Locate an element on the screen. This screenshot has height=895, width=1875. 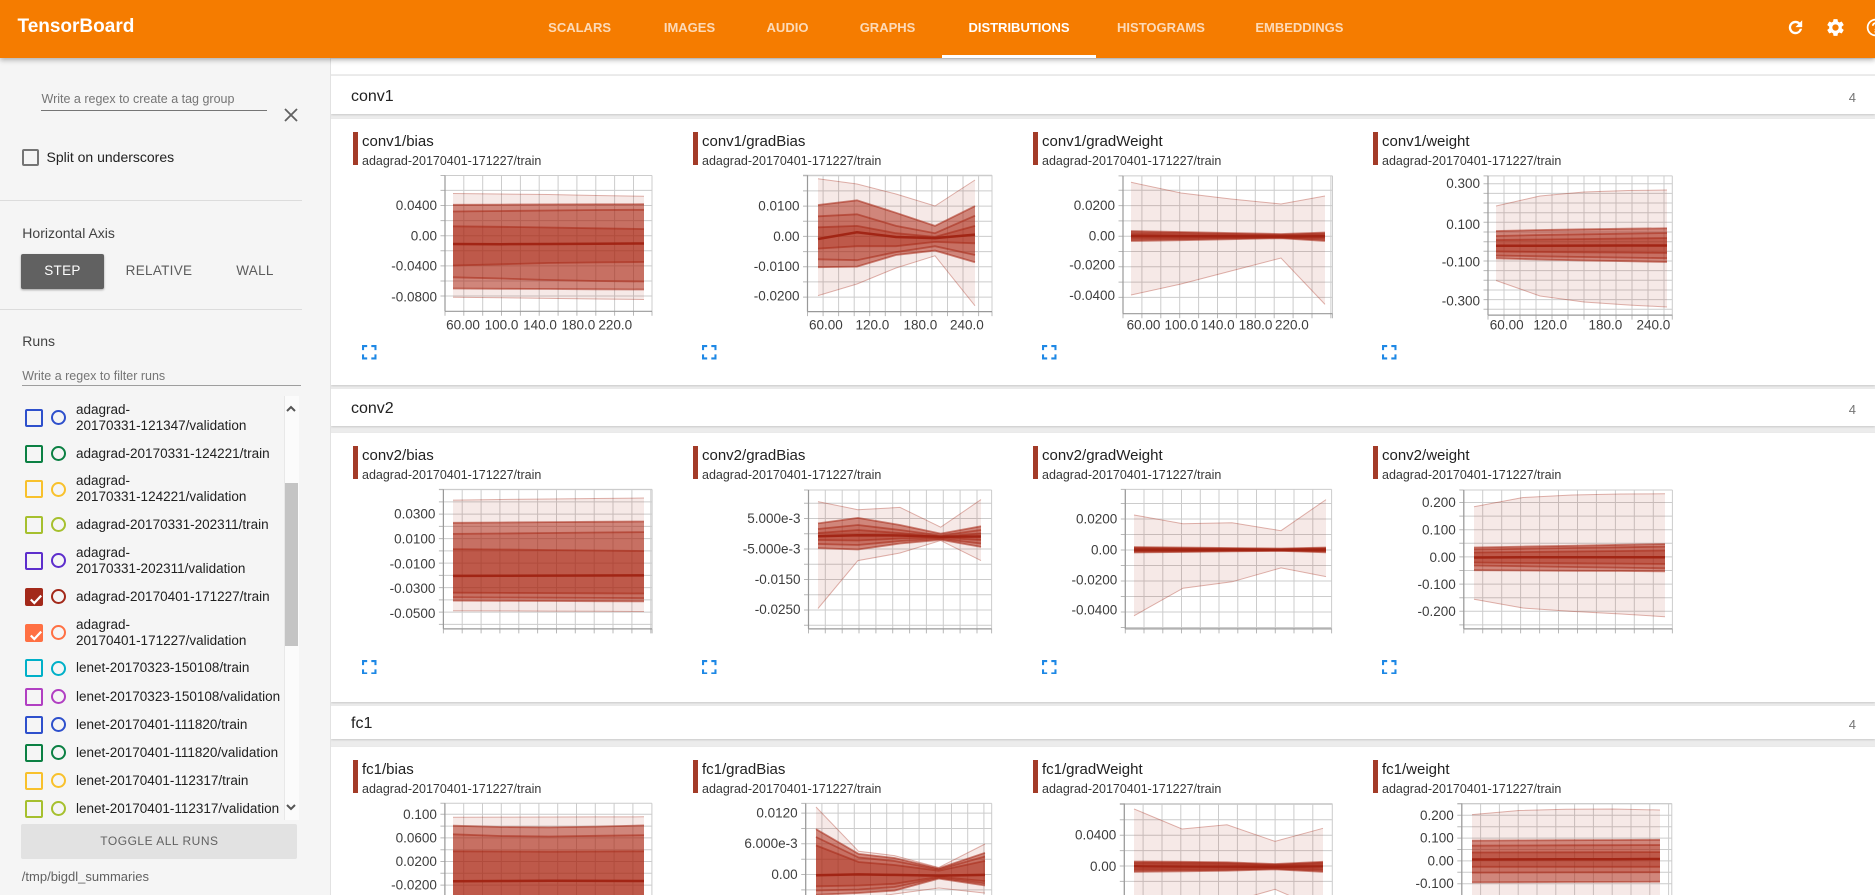
svg-text: 6.000e-3 is located at coordinates (770, 843).